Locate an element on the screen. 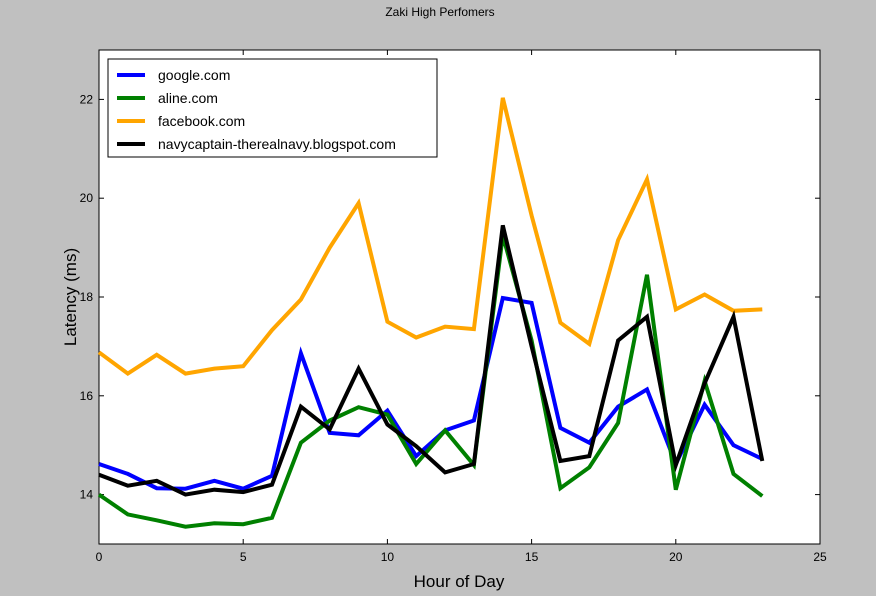  x-tick-label: 25 is located at coordinates (820, 557).